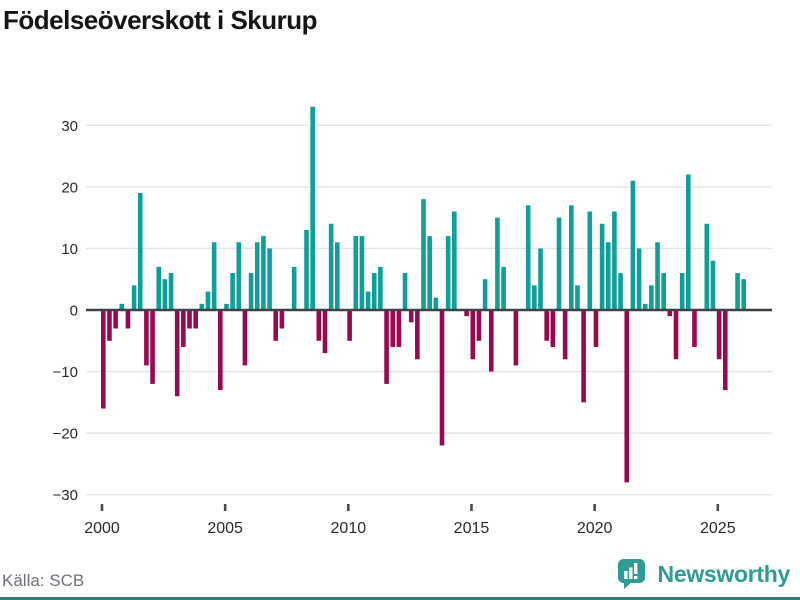 Image resolution: width=800 pixels, height=600 pixels. What do you see at coordinates (497, 263) in the screenshot?
I see `bar-2016Q1` at bounding box center [497, 263].